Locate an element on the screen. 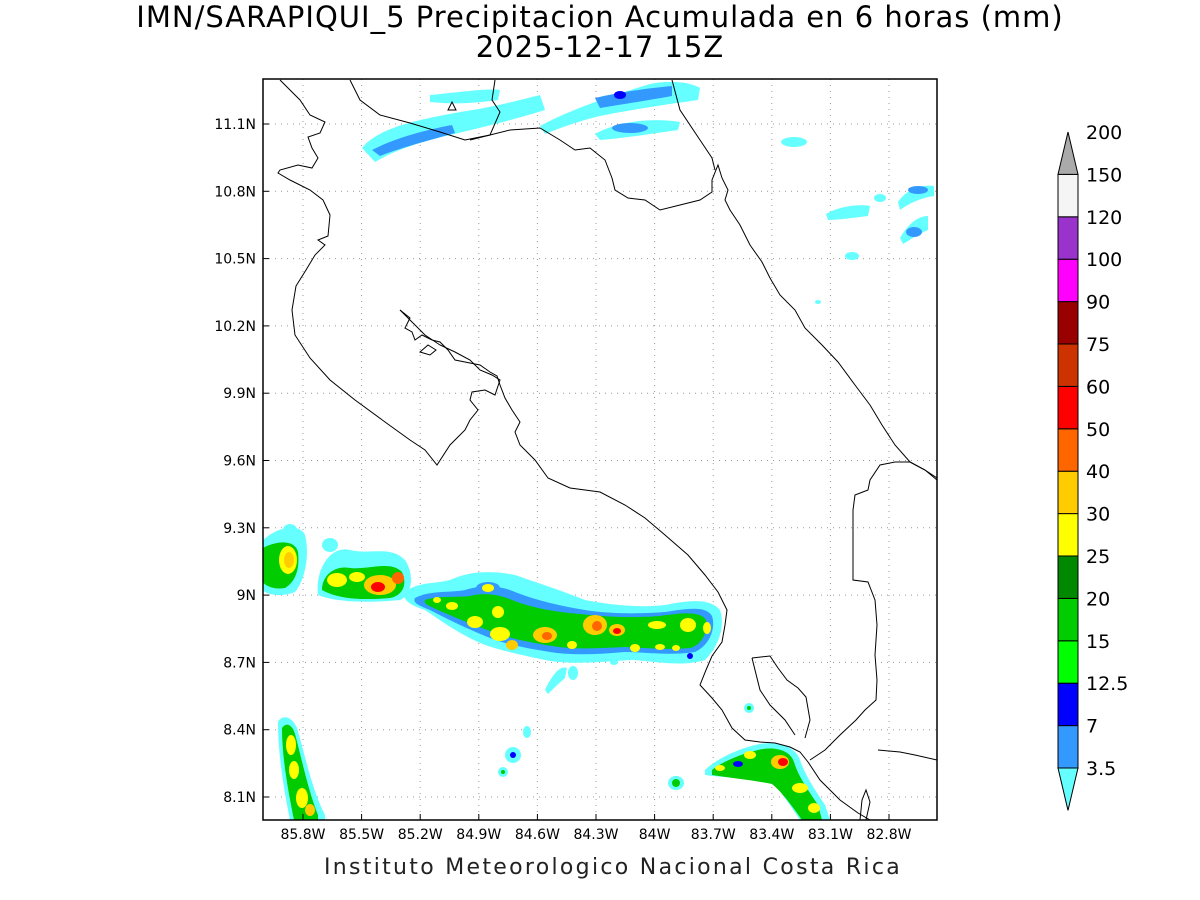 This screenshot has height=900, width=1200. lon-tick-label: 85.5W is located at coordinates (361, 835).